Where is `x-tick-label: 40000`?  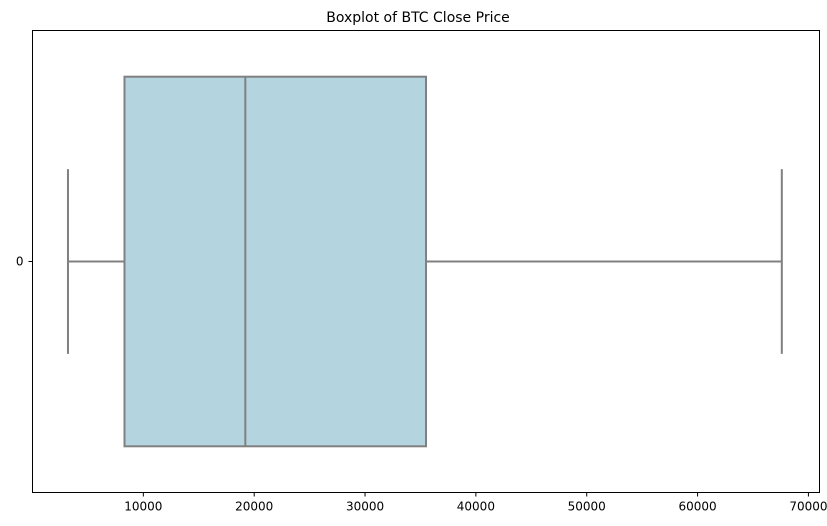 x-tick-label: 40000 is located at coordinates (476, 507).